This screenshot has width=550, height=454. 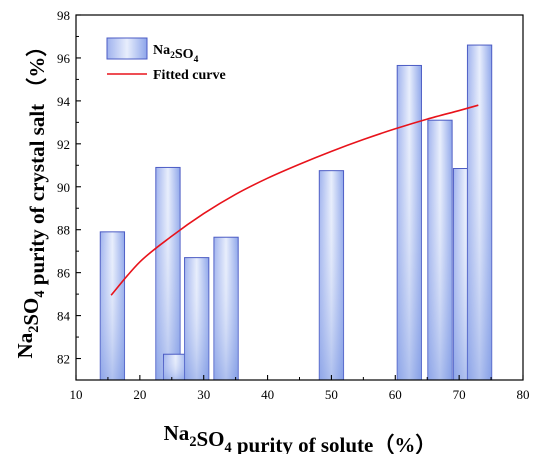 I want to click on y-tick-label: 98, so click(x=63, y=15).